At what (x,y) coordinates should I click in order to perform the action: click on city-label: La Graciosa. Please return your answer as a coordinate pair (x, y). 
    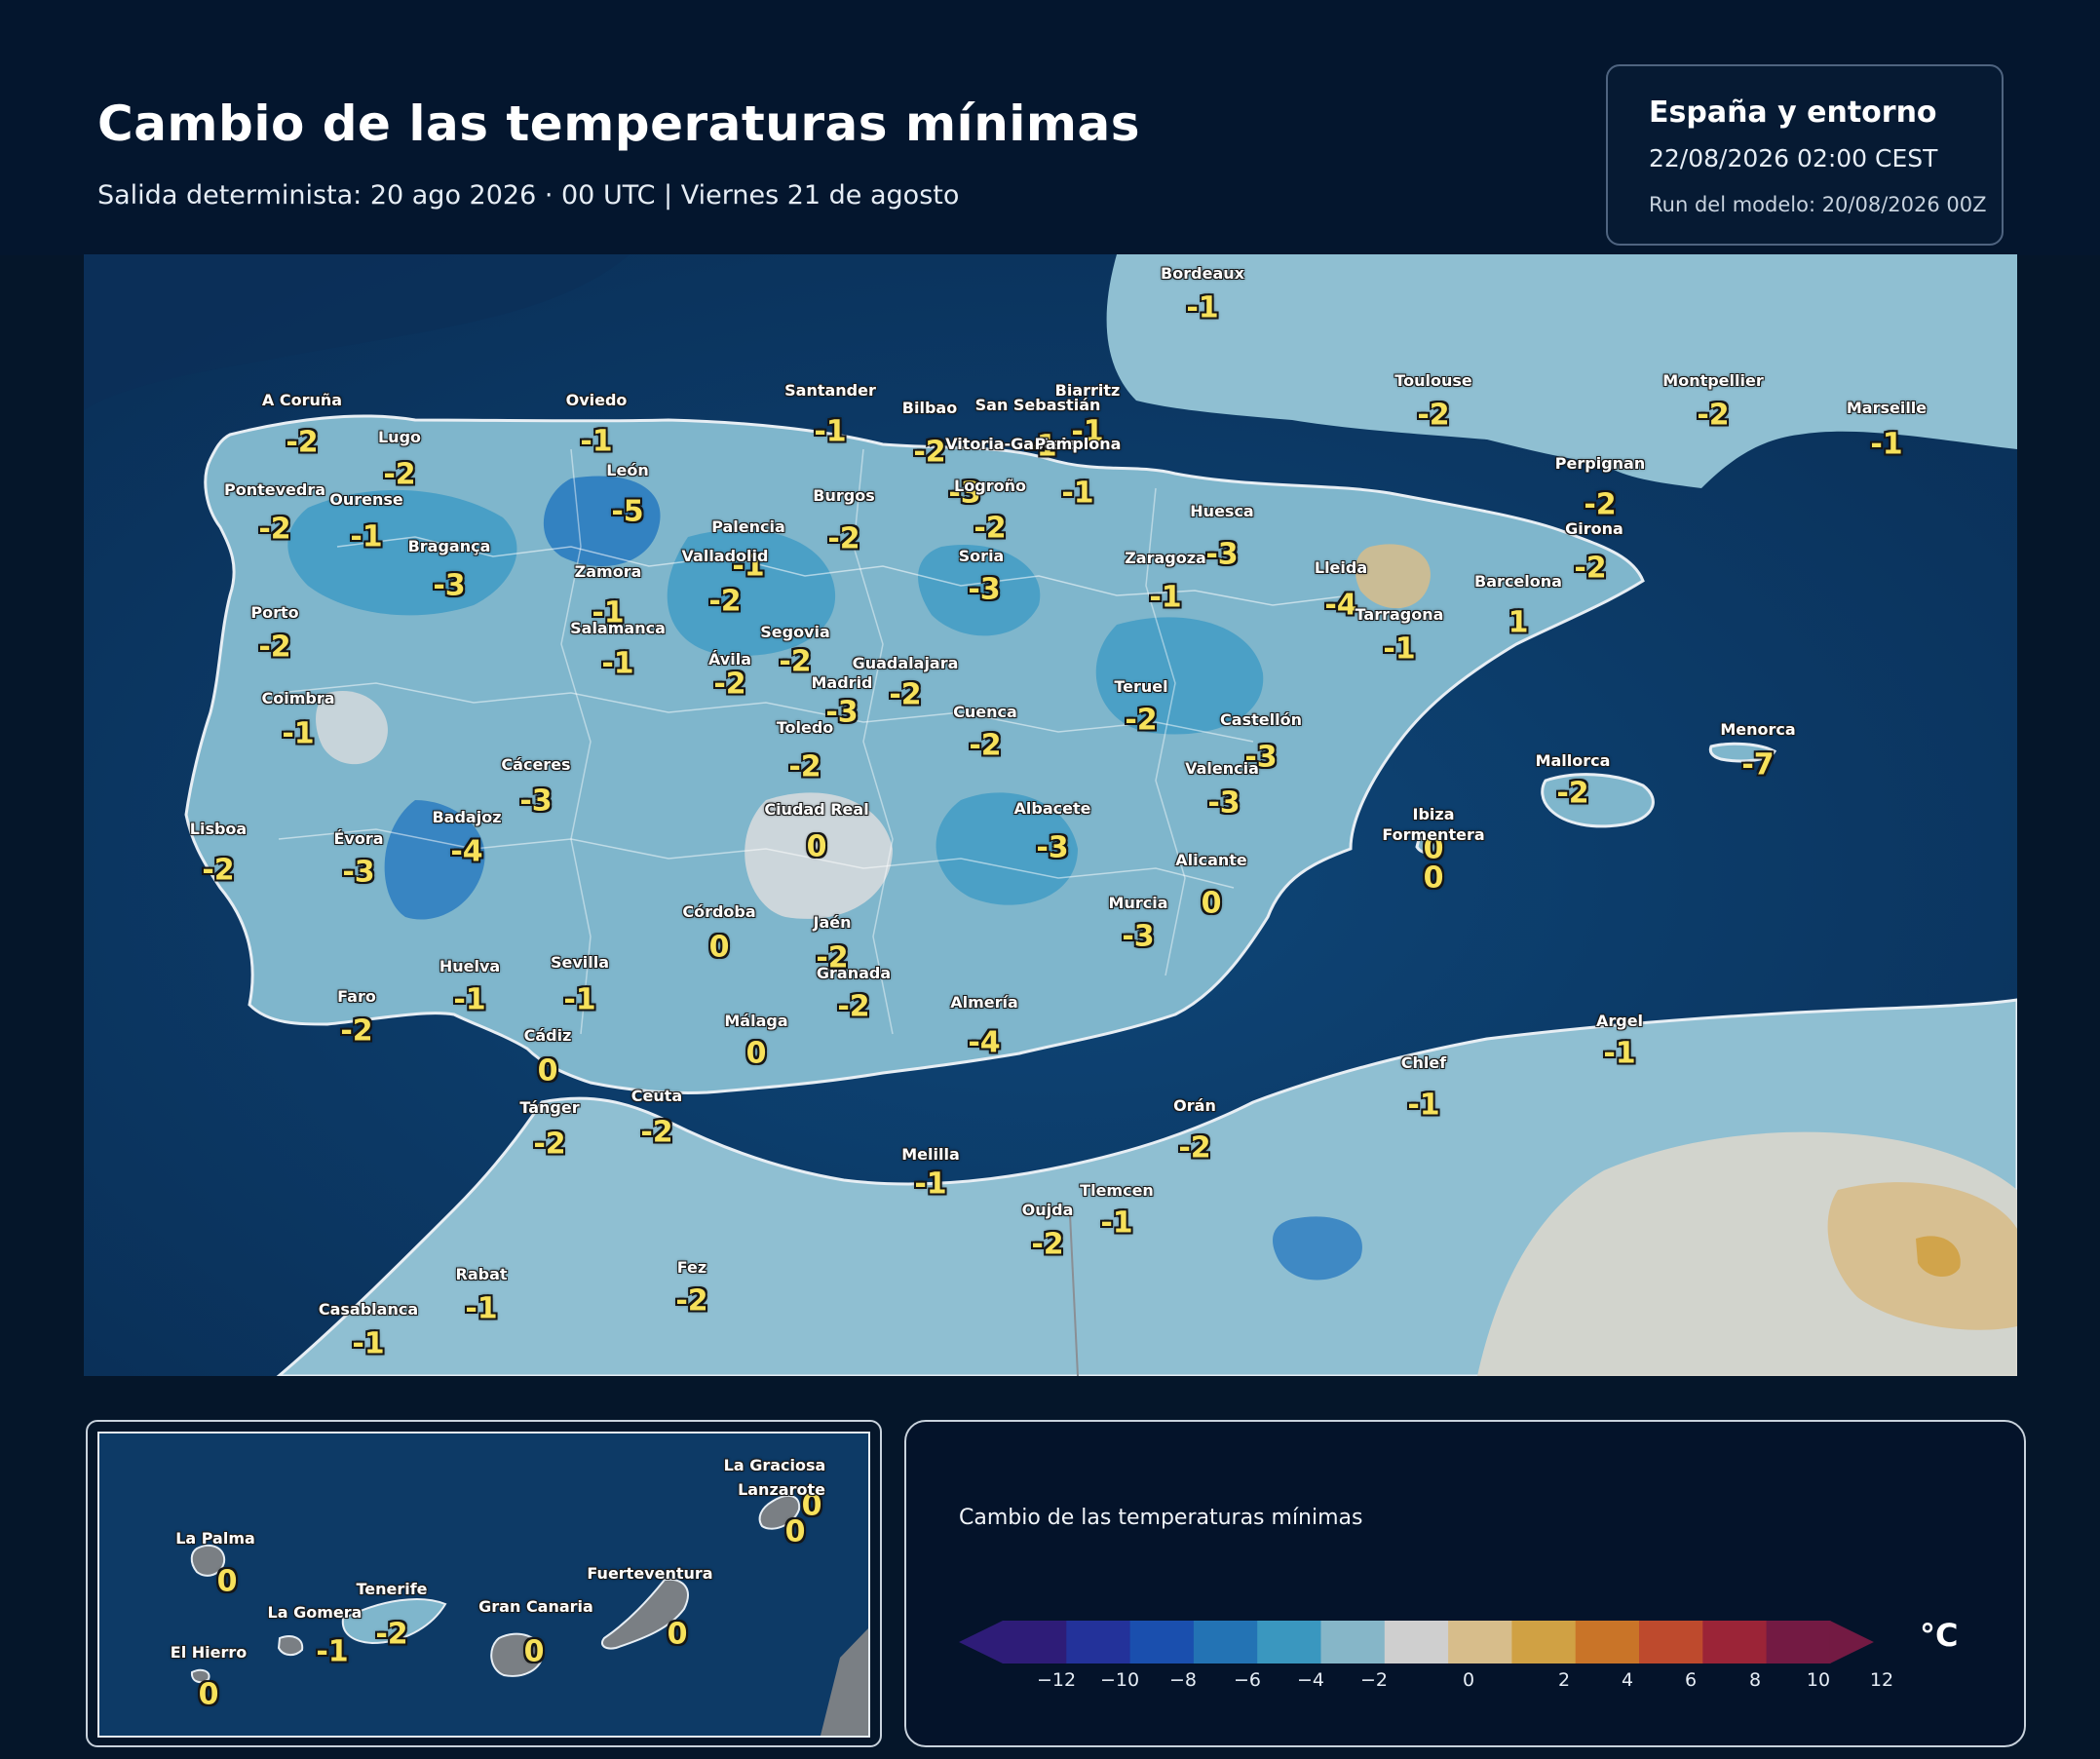
    Looking at the image, I should click on (774, 1465).